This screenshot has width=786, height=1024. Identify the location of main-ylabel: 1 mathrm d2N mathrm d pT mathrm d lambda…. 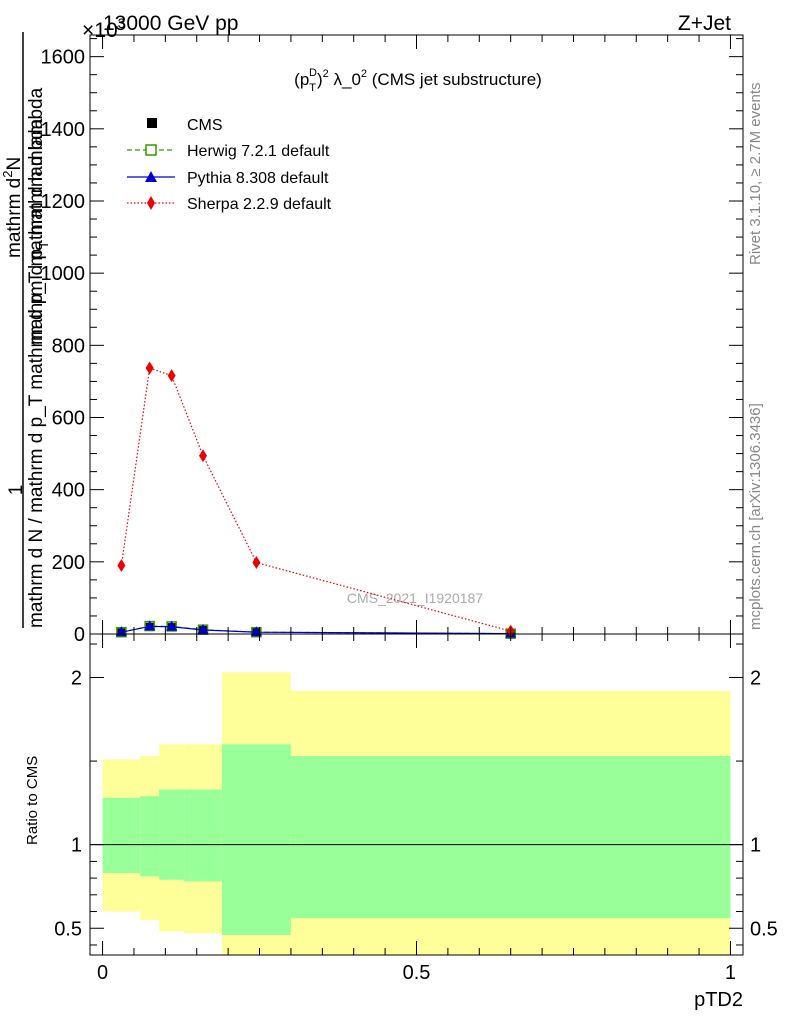
(25, 330).